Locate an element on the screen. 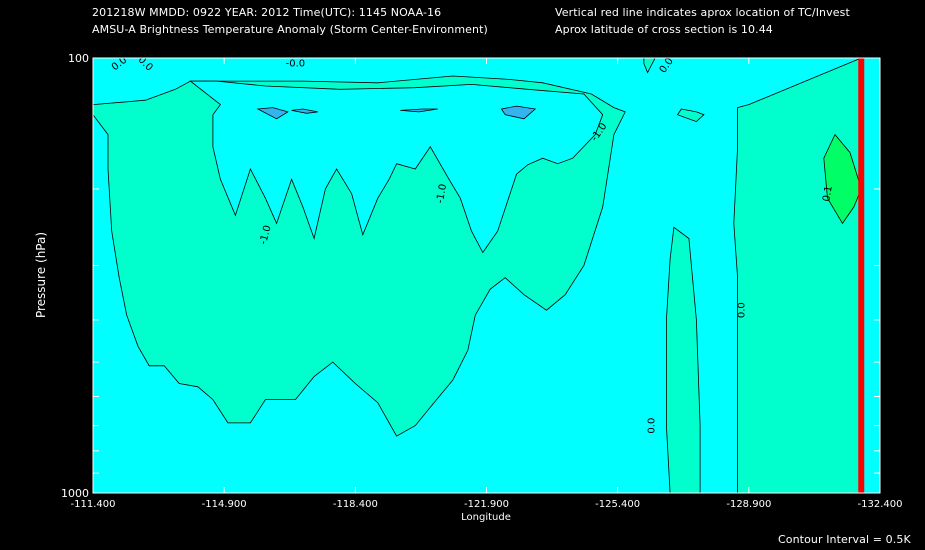  contour-label-9: 0.1 is located at coordinates (828, 194).